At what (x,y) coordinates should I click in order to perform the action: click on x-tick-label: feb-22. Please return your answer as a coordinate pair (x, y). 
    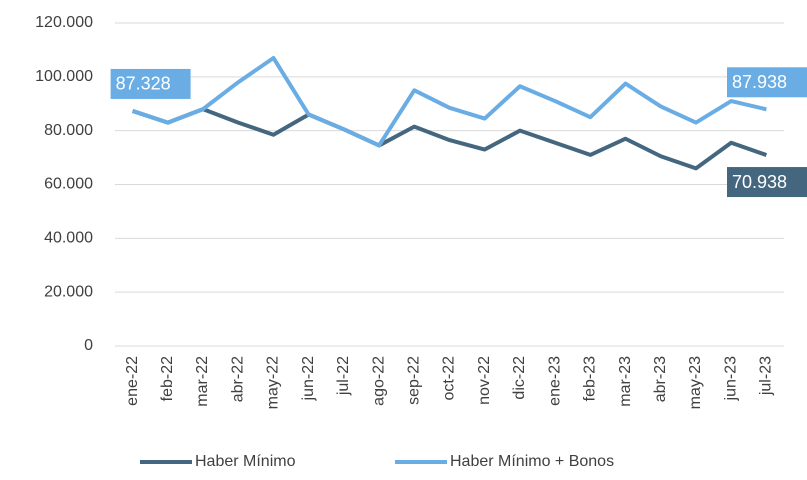
    Looking at the image, I should click on (167, 378).